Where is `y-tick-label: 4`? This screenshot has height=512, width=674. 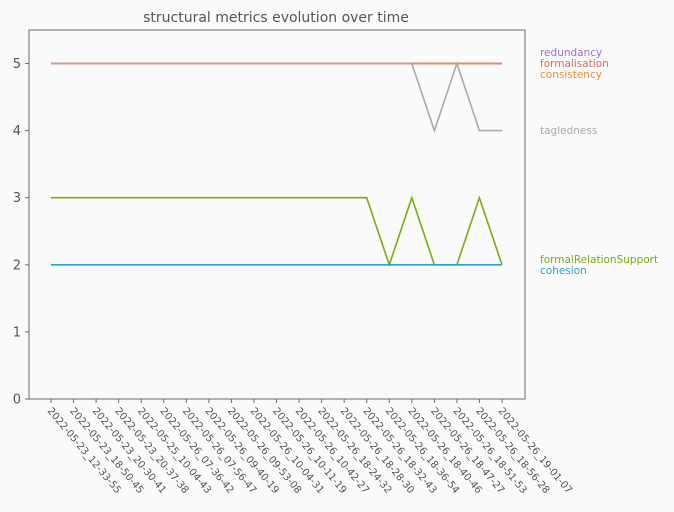
y-tick-label: 4 is located at coordinates (17, 131).